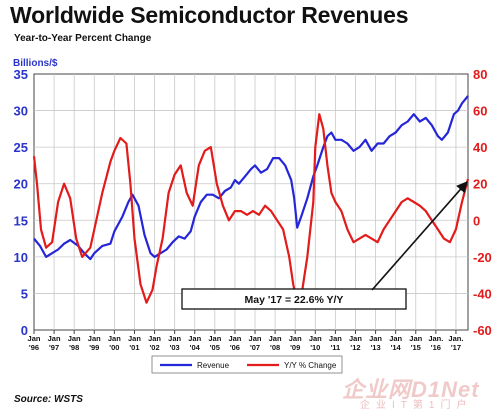  I want to click on x-tick-year-label: '14, so click(396, 347).